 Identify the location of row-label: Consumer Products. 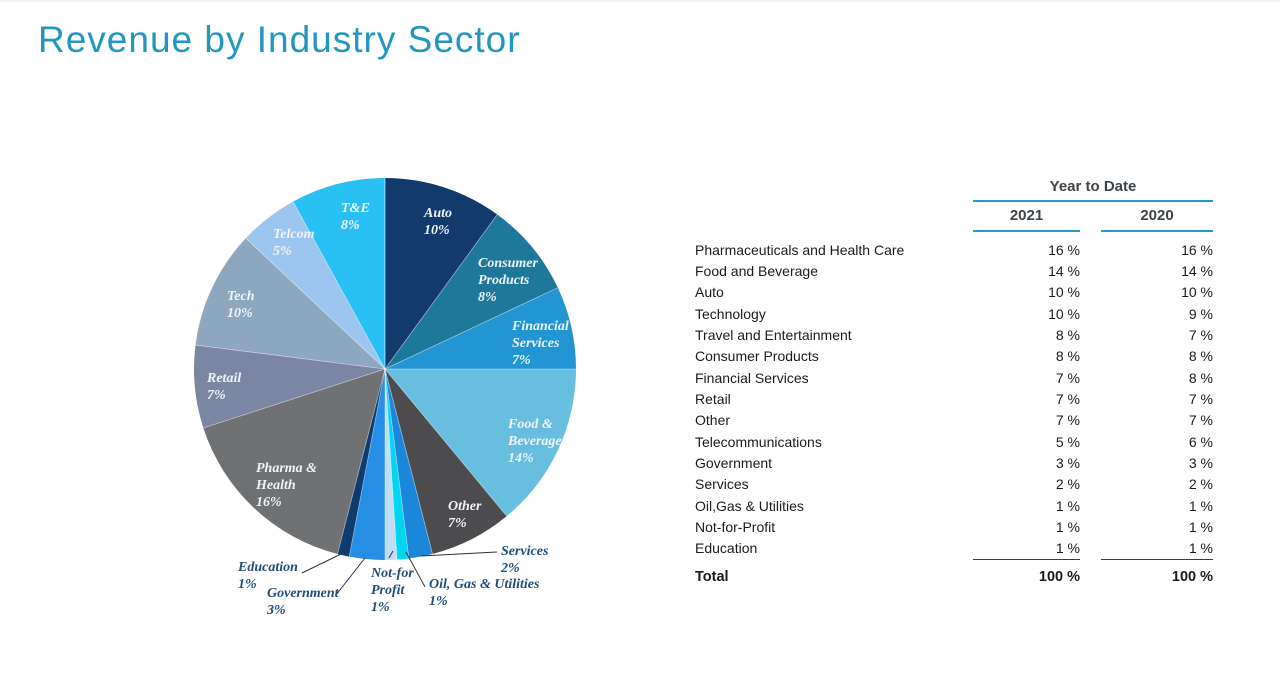
(757, 356).